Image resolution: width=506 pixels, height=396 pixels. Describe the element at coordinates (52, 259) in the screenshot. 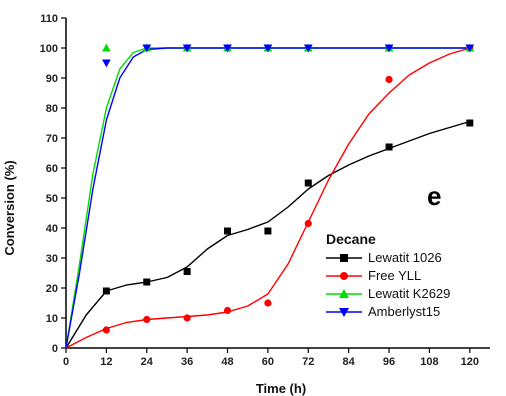

I see `y-tick-label: 30` at that location.